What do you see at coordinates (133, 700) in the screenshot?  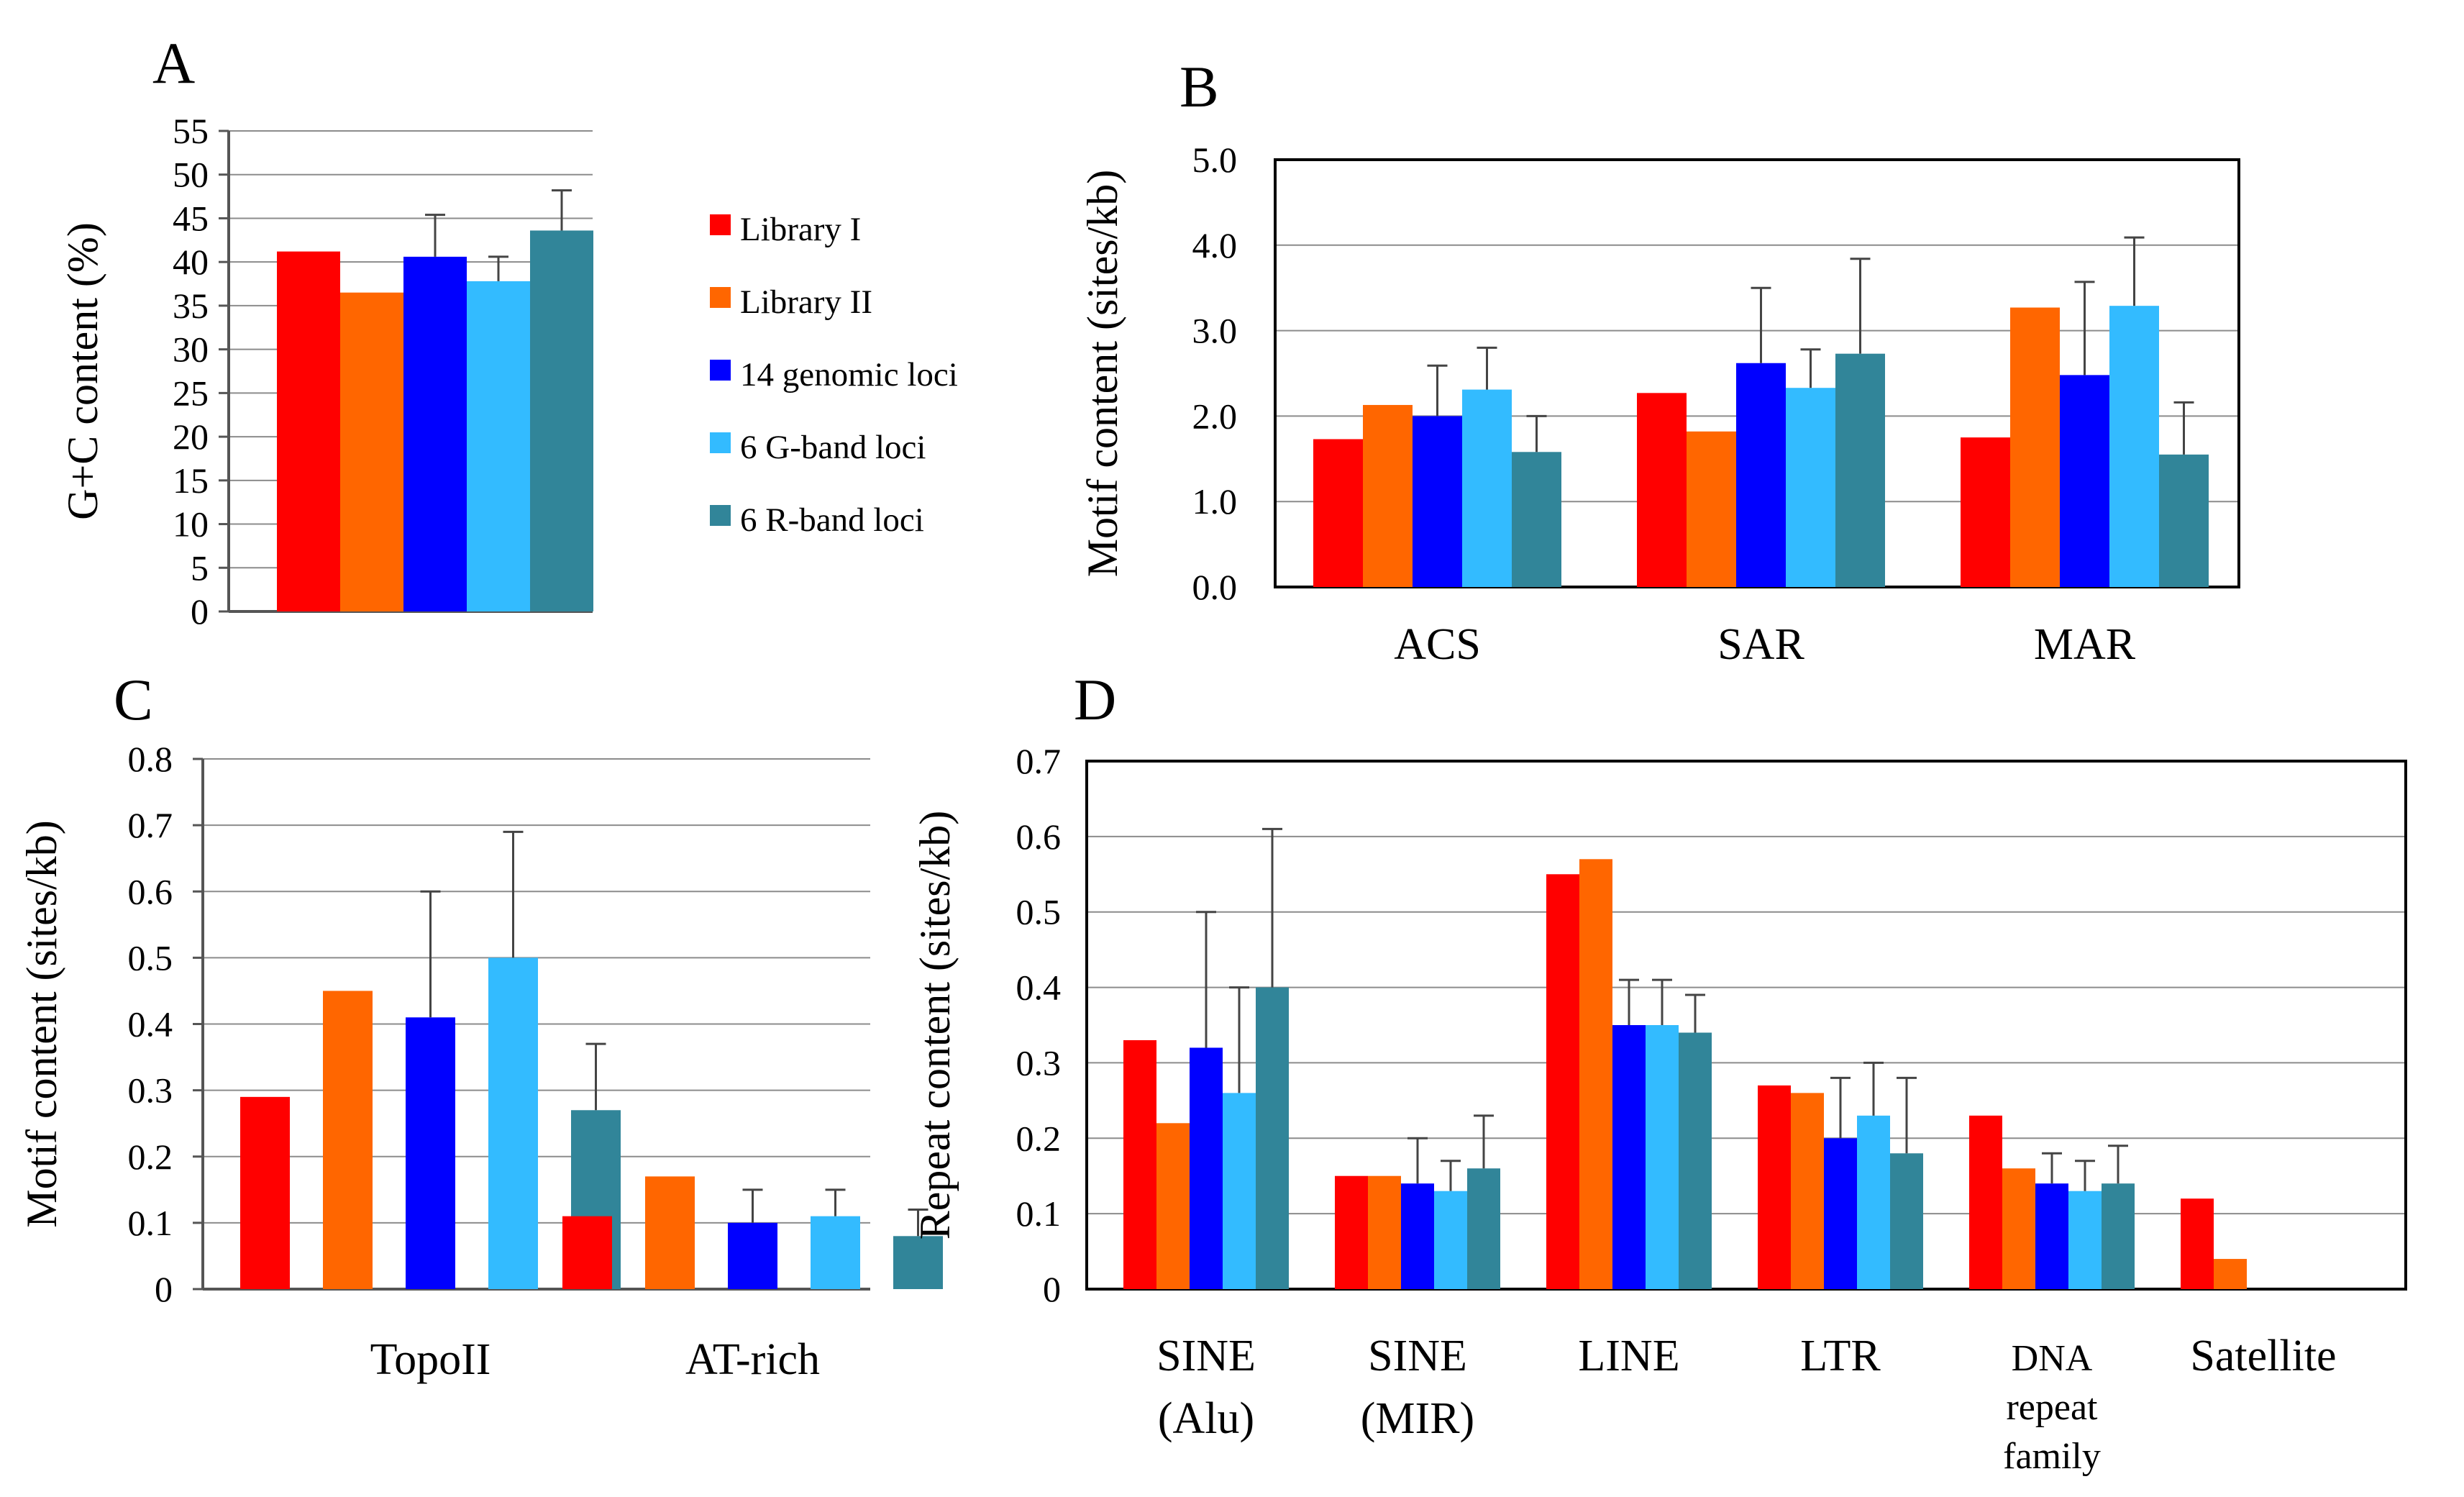 I see `panel-label-c: C` at bounding box center [133, 700].